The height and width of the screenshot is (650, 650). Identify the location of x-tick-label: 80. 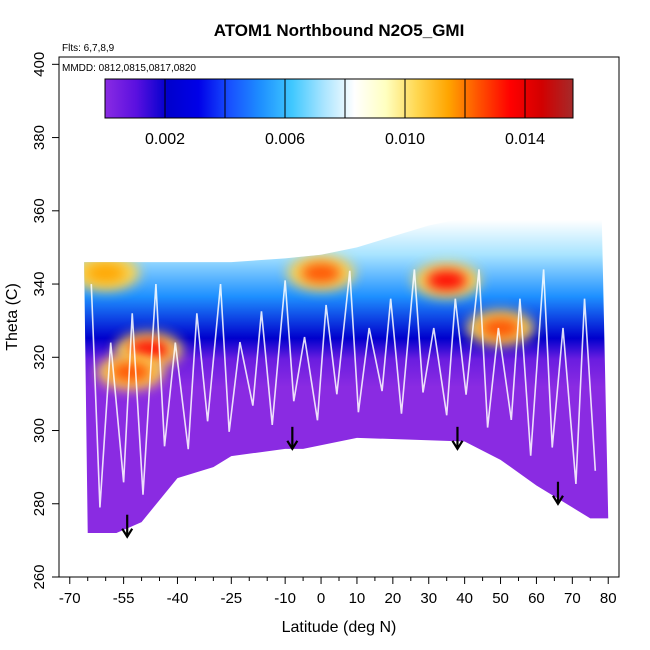
(608, 598).